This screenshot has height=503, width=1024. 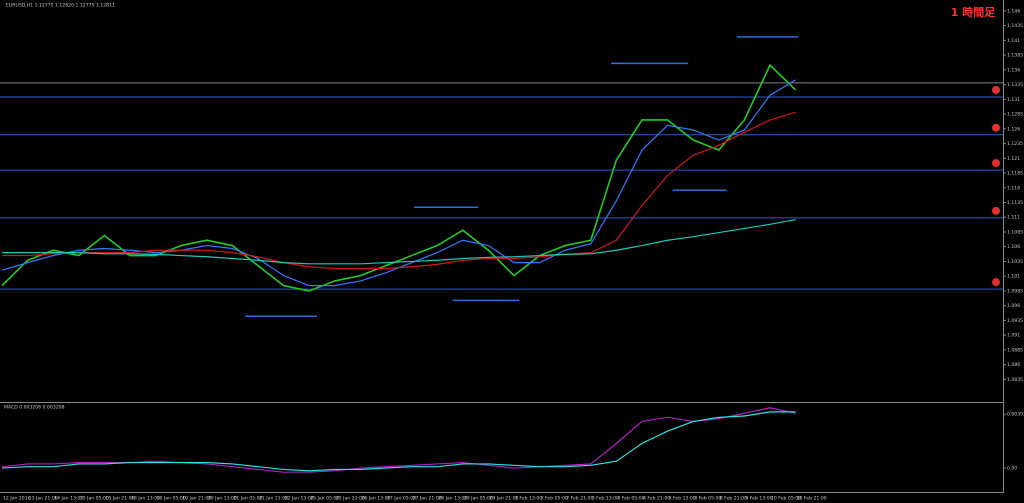 I want to click on x-tick-label: 19 Jan 05:00, so click(x=171, y=499).